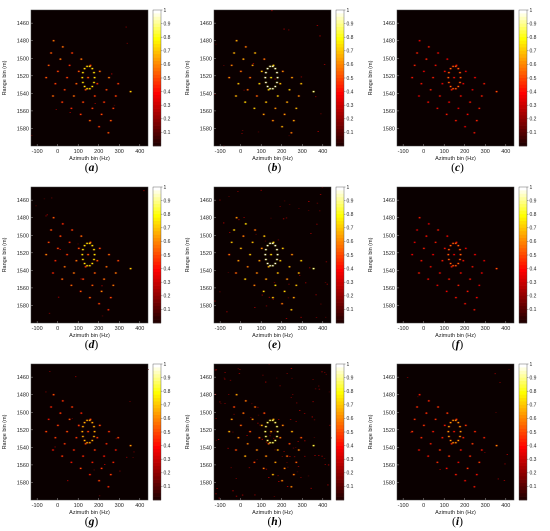 The width and height of the screenshot is (550, 531). Describe the element at coordinates (206, 448) in the screenshot. I see `y-tick-label: 1540` at that location.